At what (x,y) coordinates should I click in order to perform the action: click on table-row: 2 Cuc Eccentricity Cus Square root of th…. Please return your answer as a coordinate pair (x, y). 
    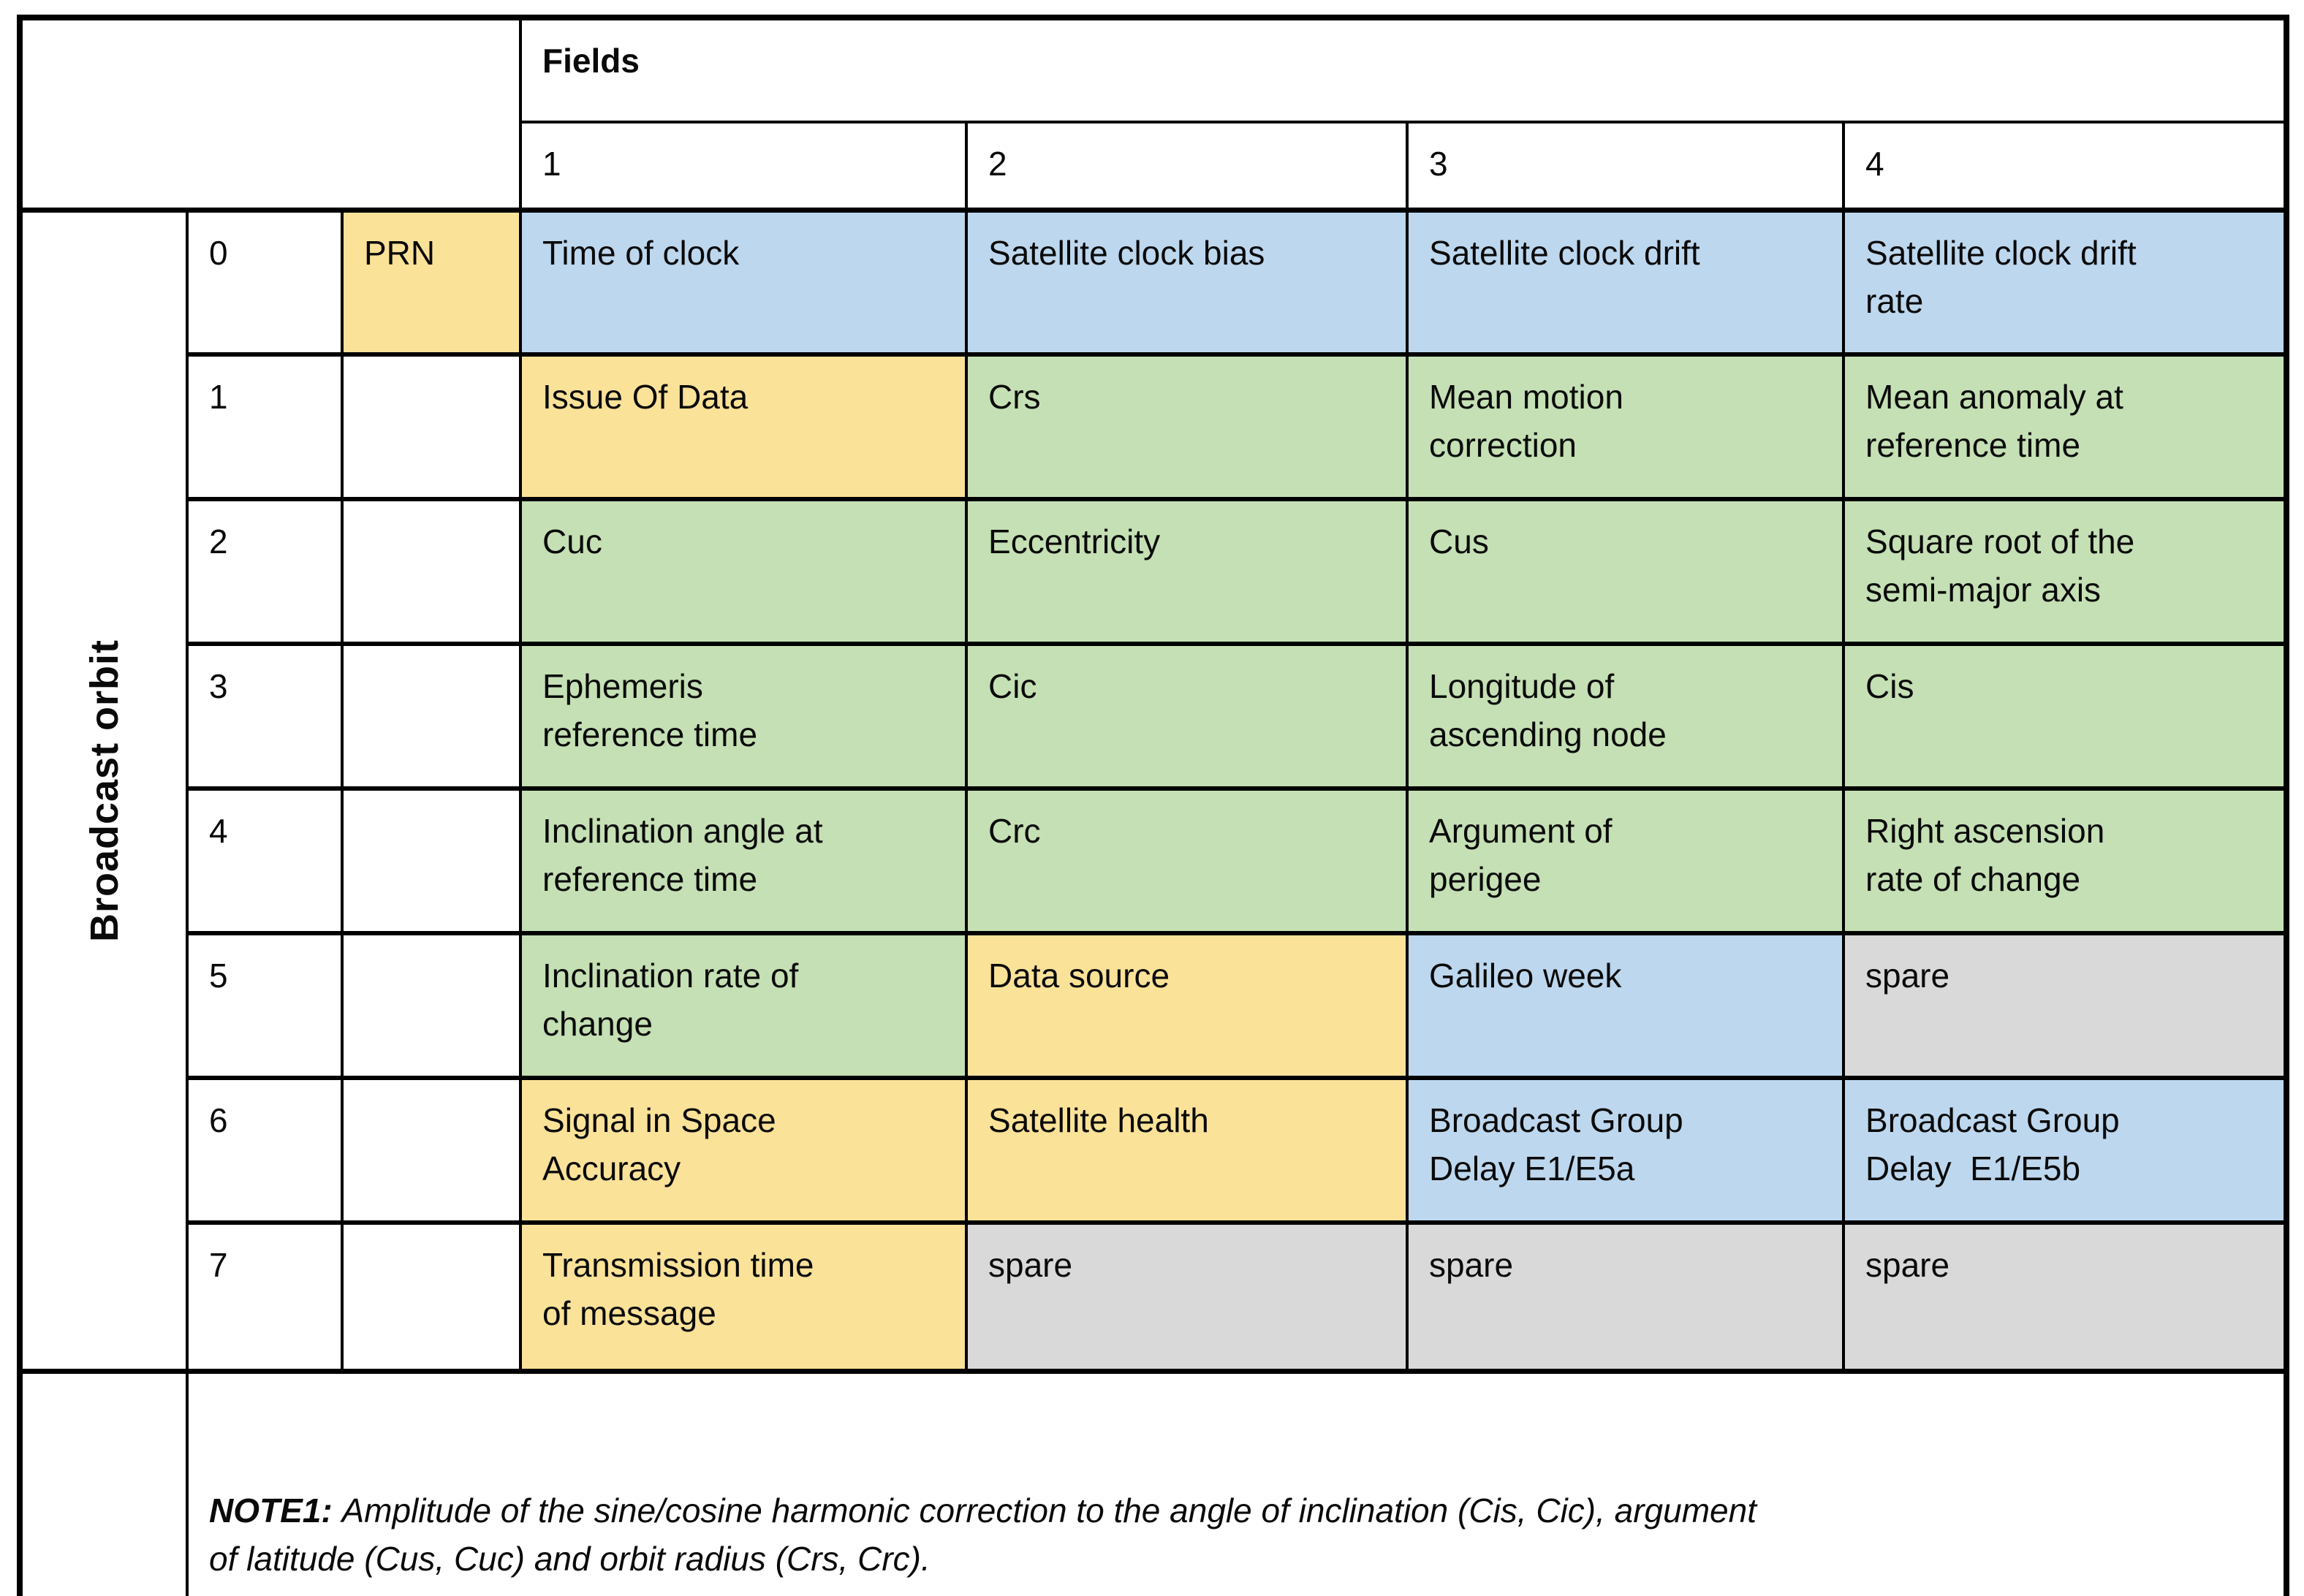
    Looking at the image, I should click on (1154, 571).